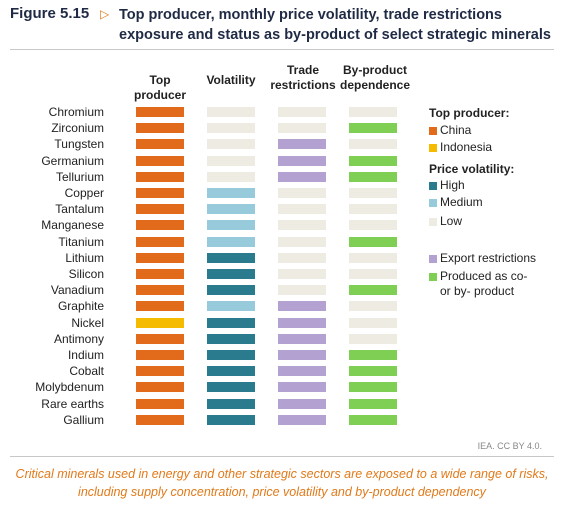  What do you see at coordinates (83, 419) in the screenshot?
I see `row-label-gallium: Gallium` at bounding box center [83, 419].